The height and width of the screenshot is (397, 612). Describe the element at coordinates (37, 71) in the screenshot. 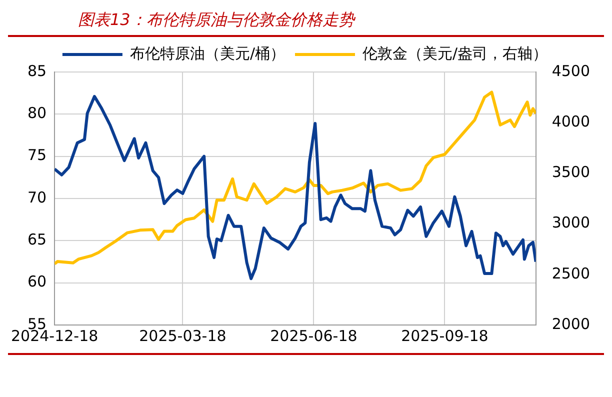

I see `y-tick-label: 85` at that location.